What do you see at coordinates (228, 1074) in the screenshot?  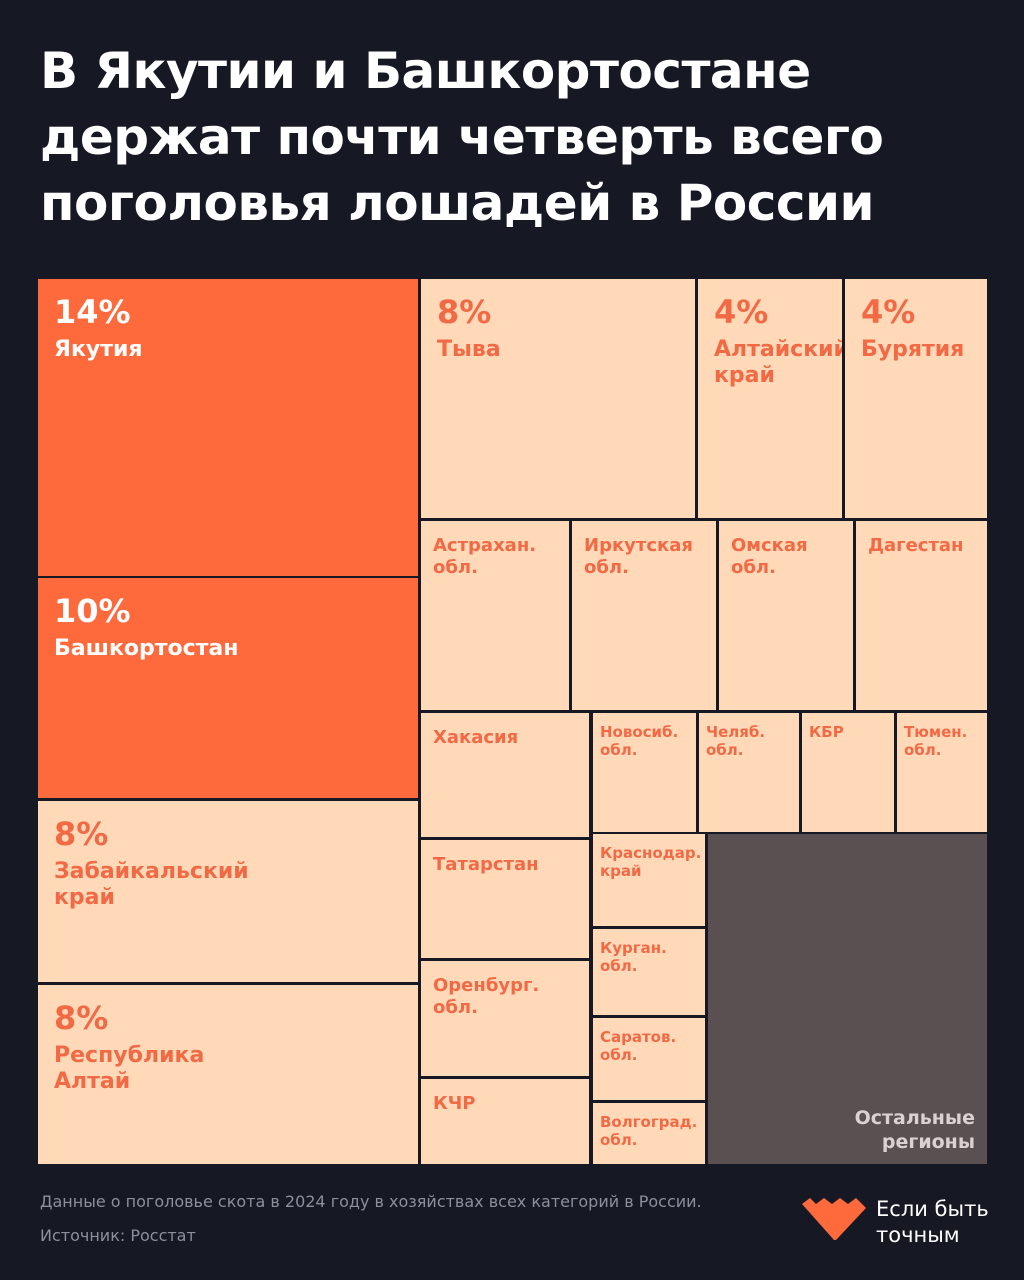 I see `treemap-cell: 8% Республика Алтай` at bounding box center [228, 1074].